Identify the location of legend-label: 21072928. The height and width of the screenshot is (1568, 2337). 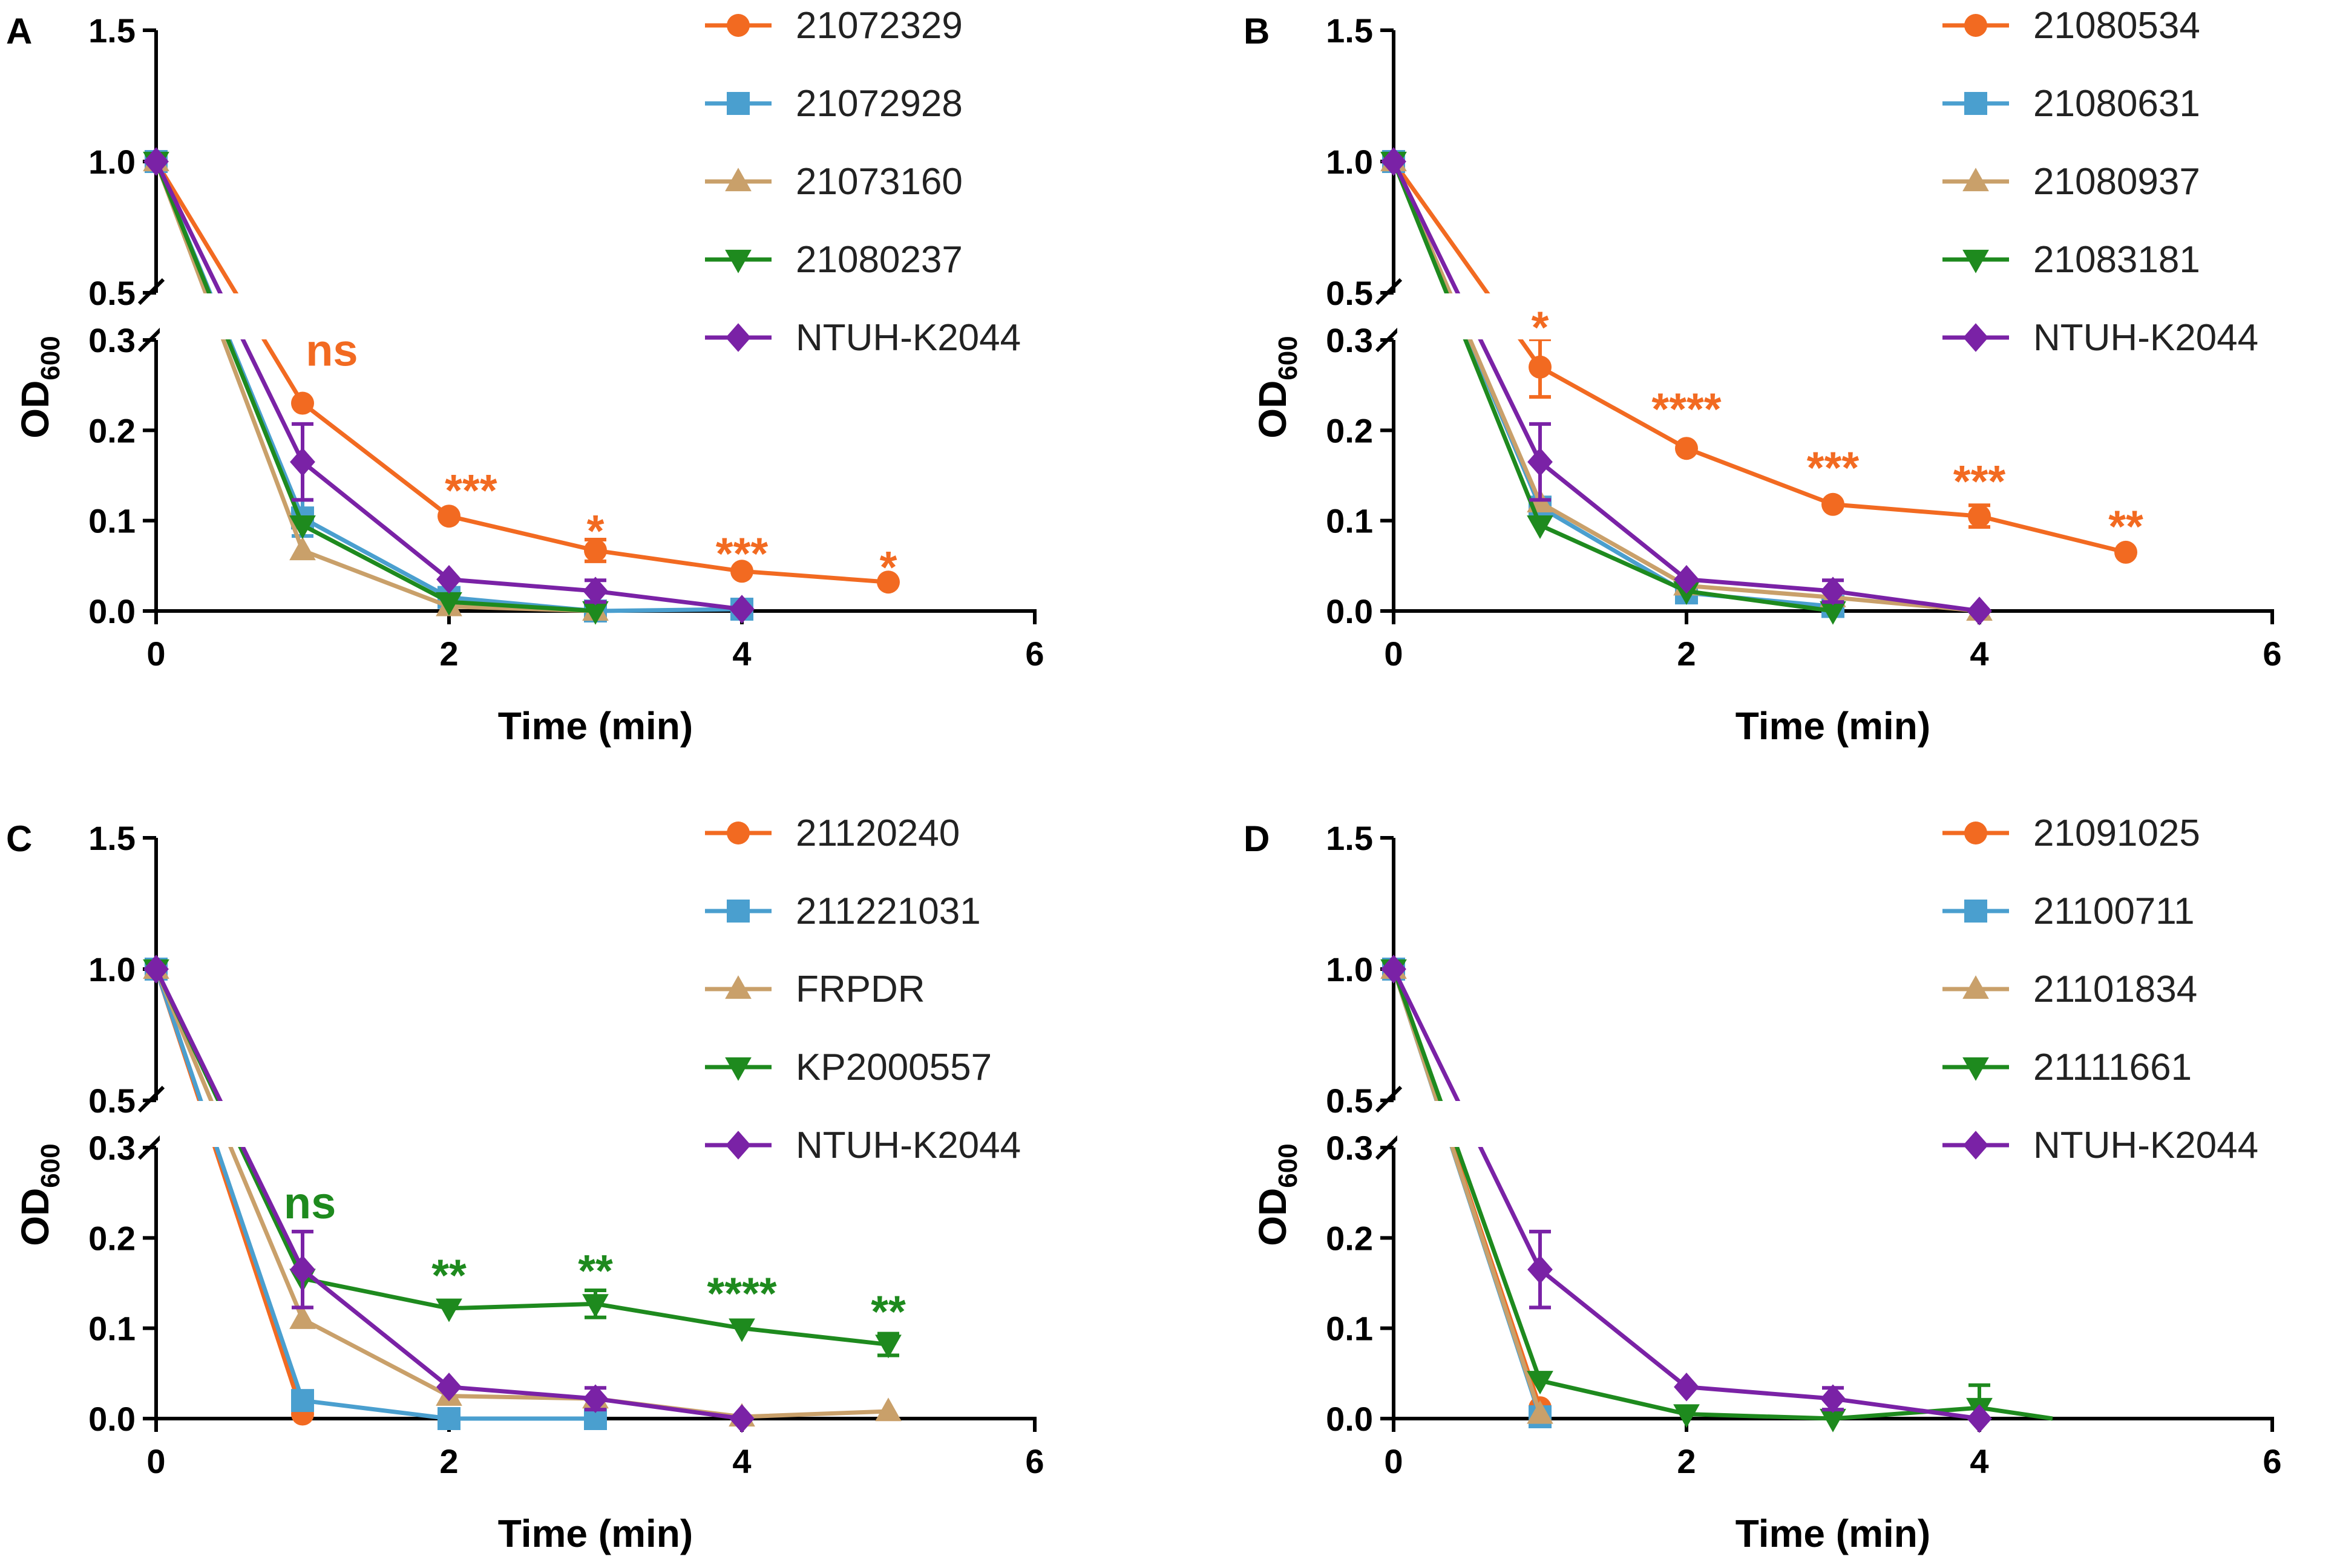
(880, 104).